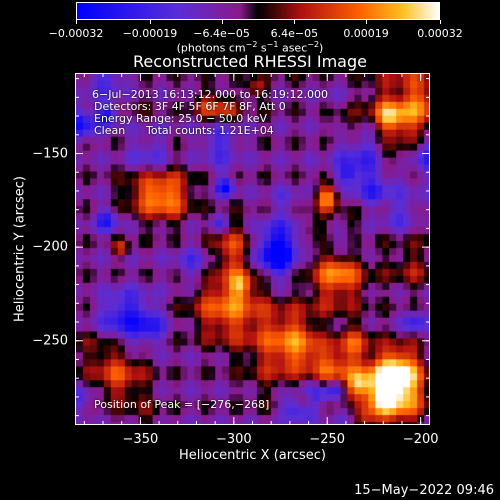 The image size is (500, 500). Describe the element at coordinates (50, 341) in the screenshot. I see `y-tick-label: −250` at that location.